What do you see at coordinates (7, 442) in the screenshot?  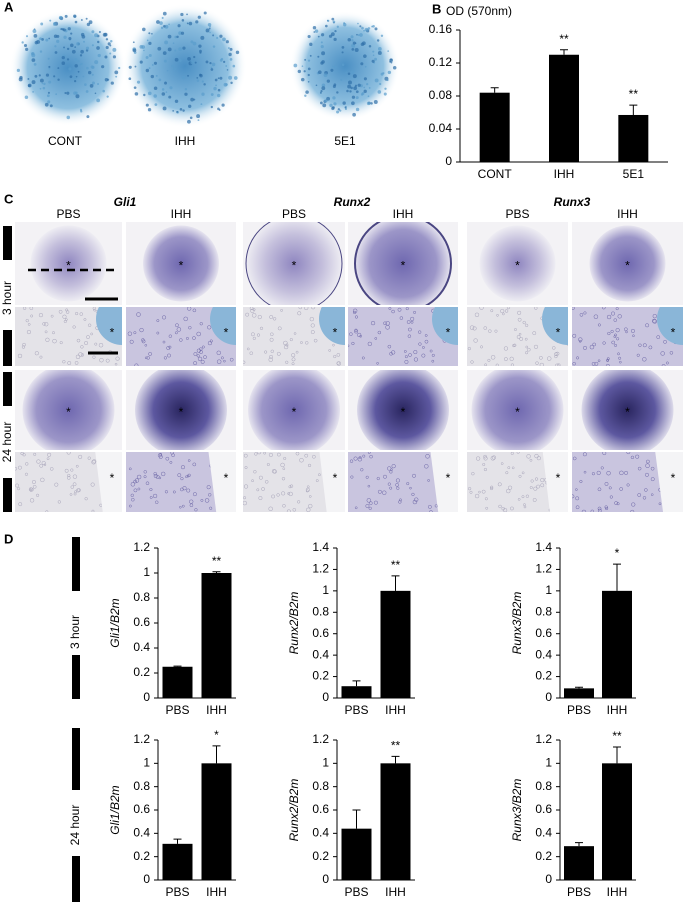 I see `time-label: 24 hour` at bounding box center [7, 442].